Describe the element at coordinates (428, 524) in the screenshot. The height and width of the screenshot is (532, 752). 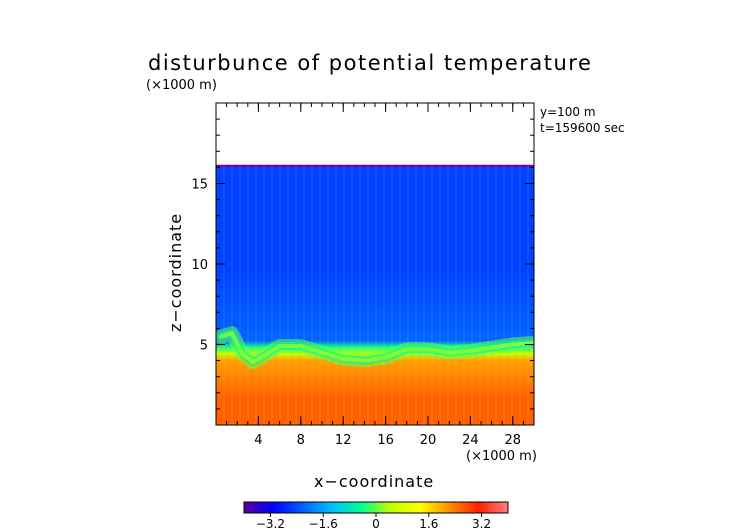
I see `colorbar-tick-label: 1.6` at that location.